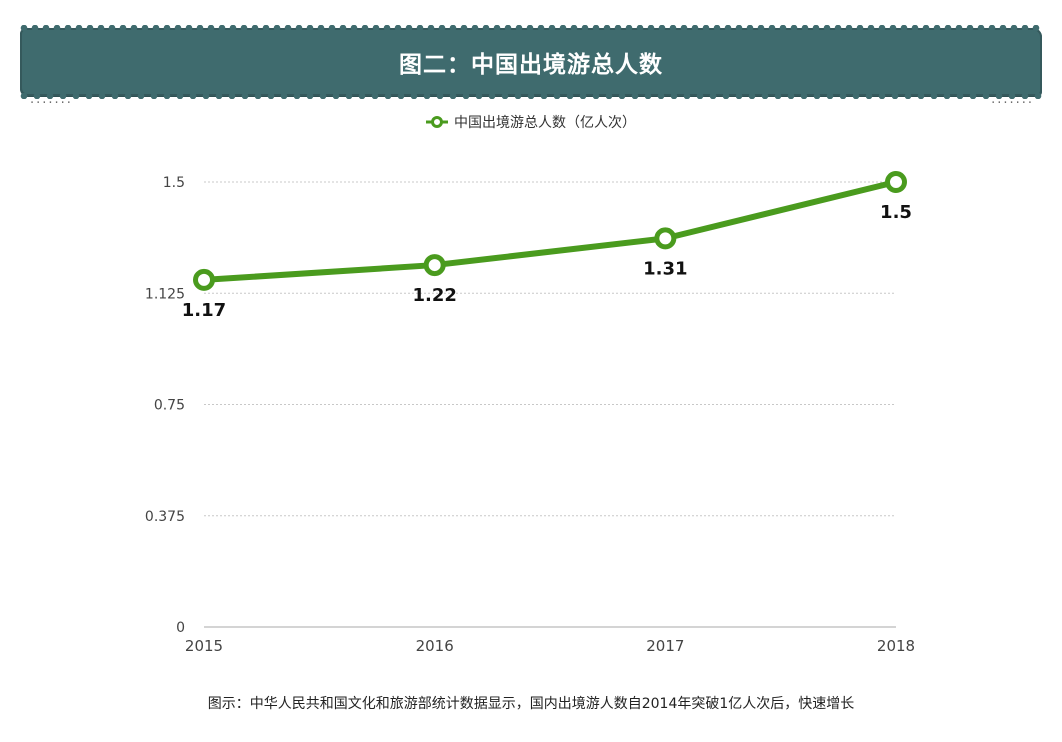 This screenshot has height=742, width=1062. What do you see at coordinates (165, 517) in the screenshot?
I see `y-tick-label: 0.375` at bounding box center [165, 517].